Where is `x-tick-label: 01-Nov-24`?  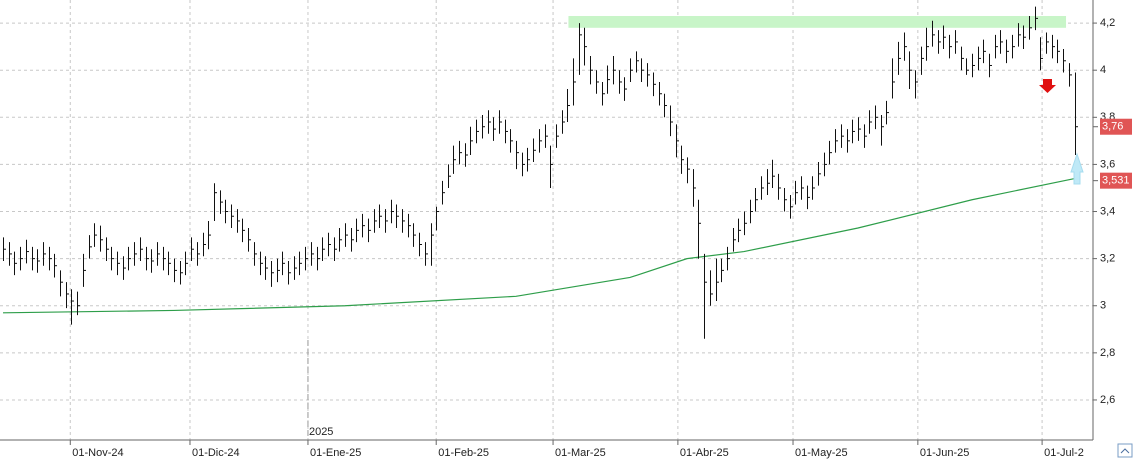
x-tick-label: 01-Nov-24 is located at coordinates (97, 453).